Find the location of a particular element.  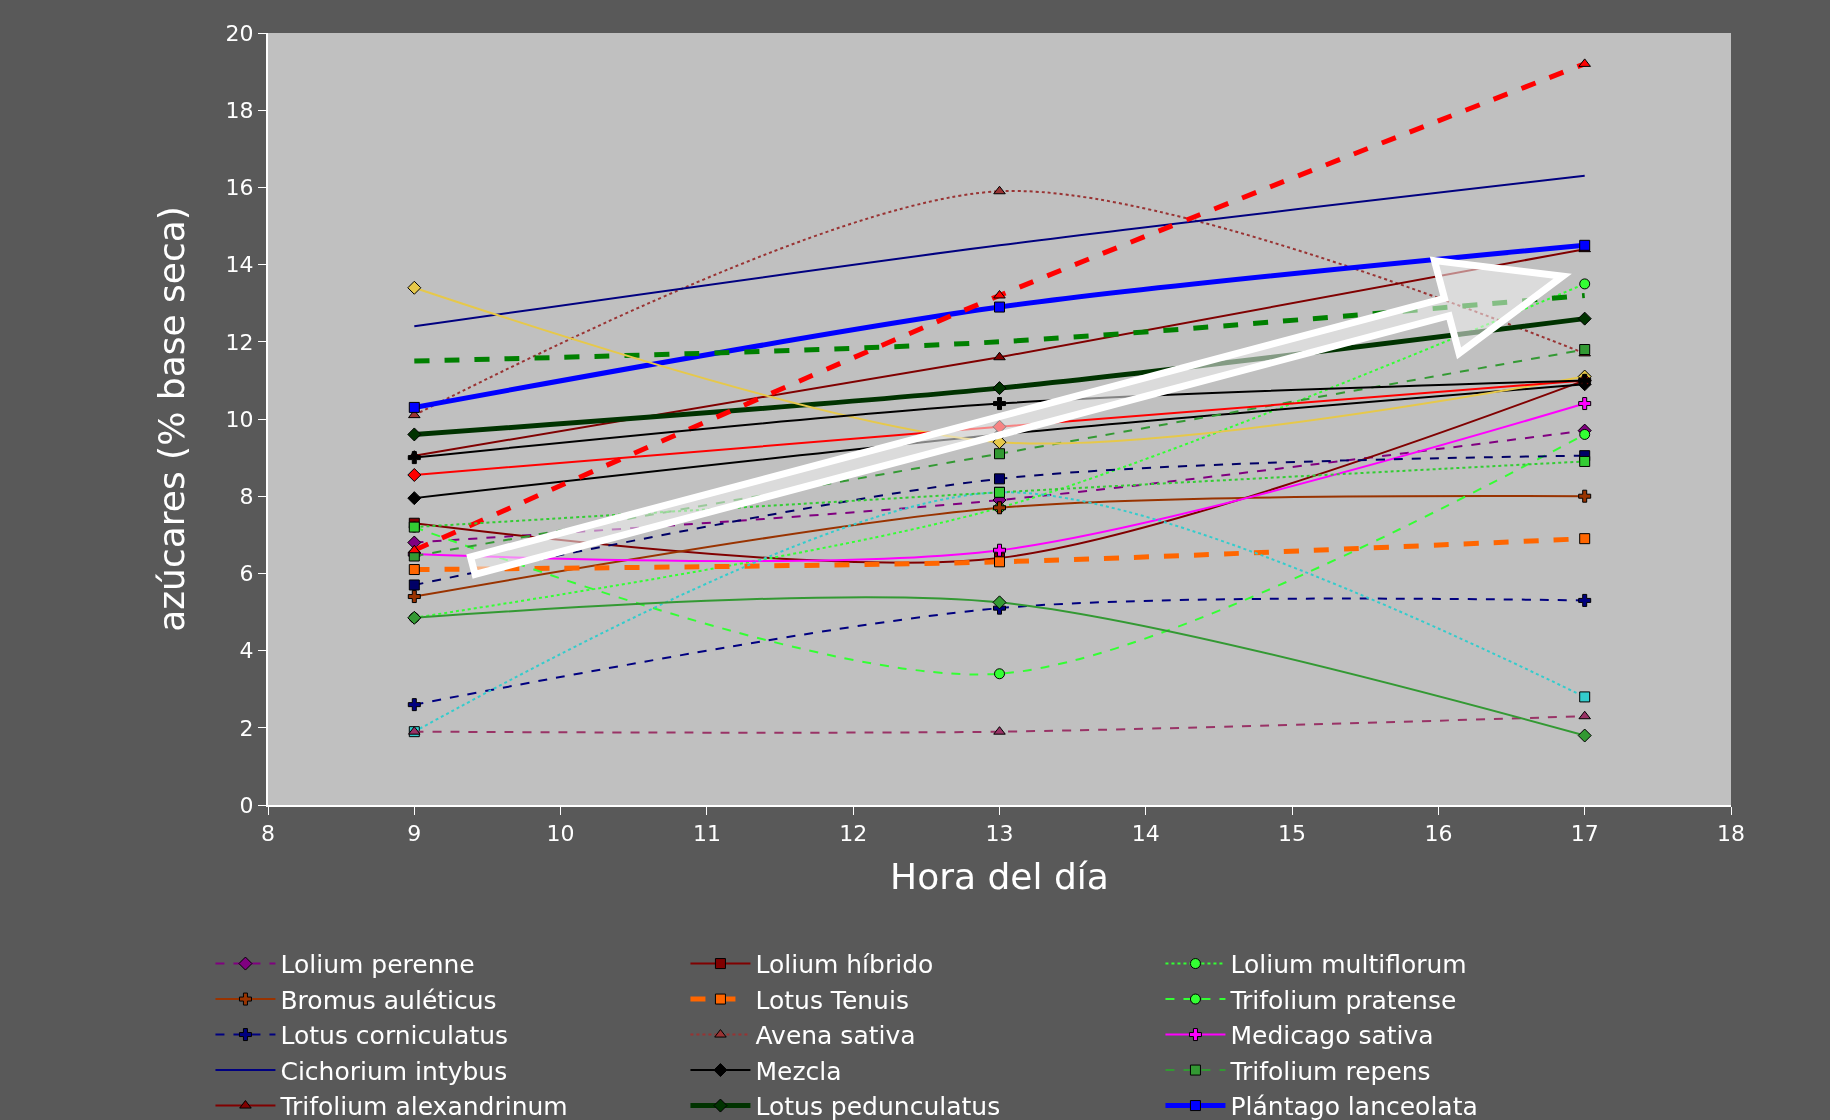

y-tick-label: 4 is located at coordinates (246, 651).